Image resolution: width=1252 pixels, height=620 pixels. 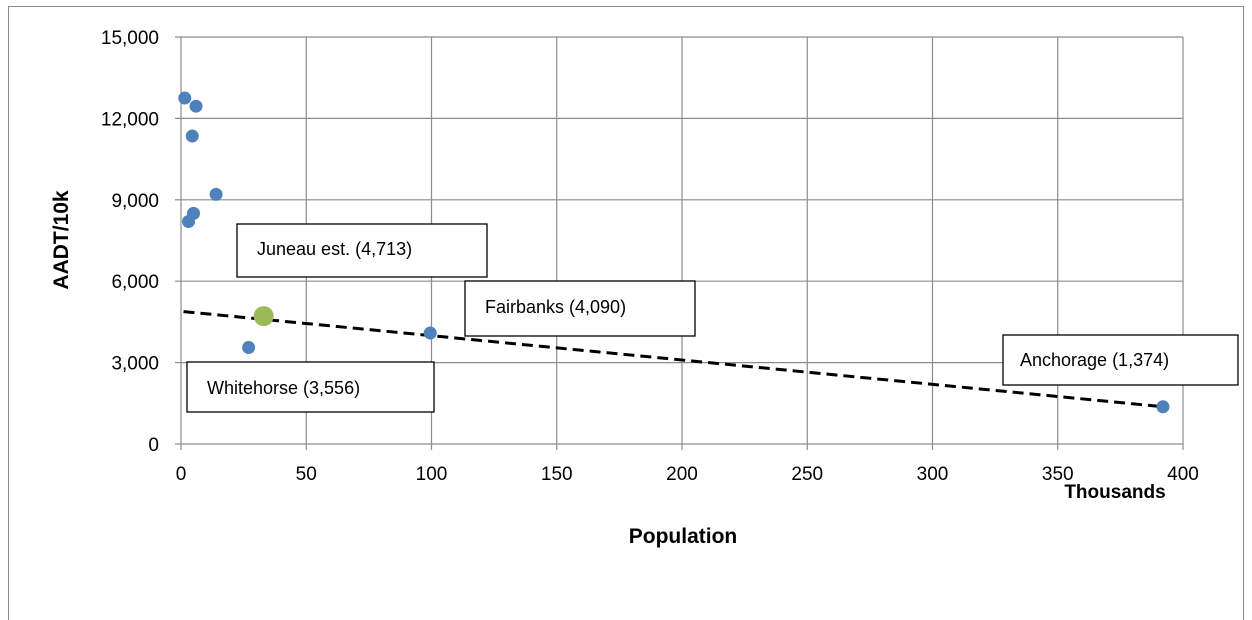 I want to click on y-tick-label: 15,000, so click(x=130, y=38).